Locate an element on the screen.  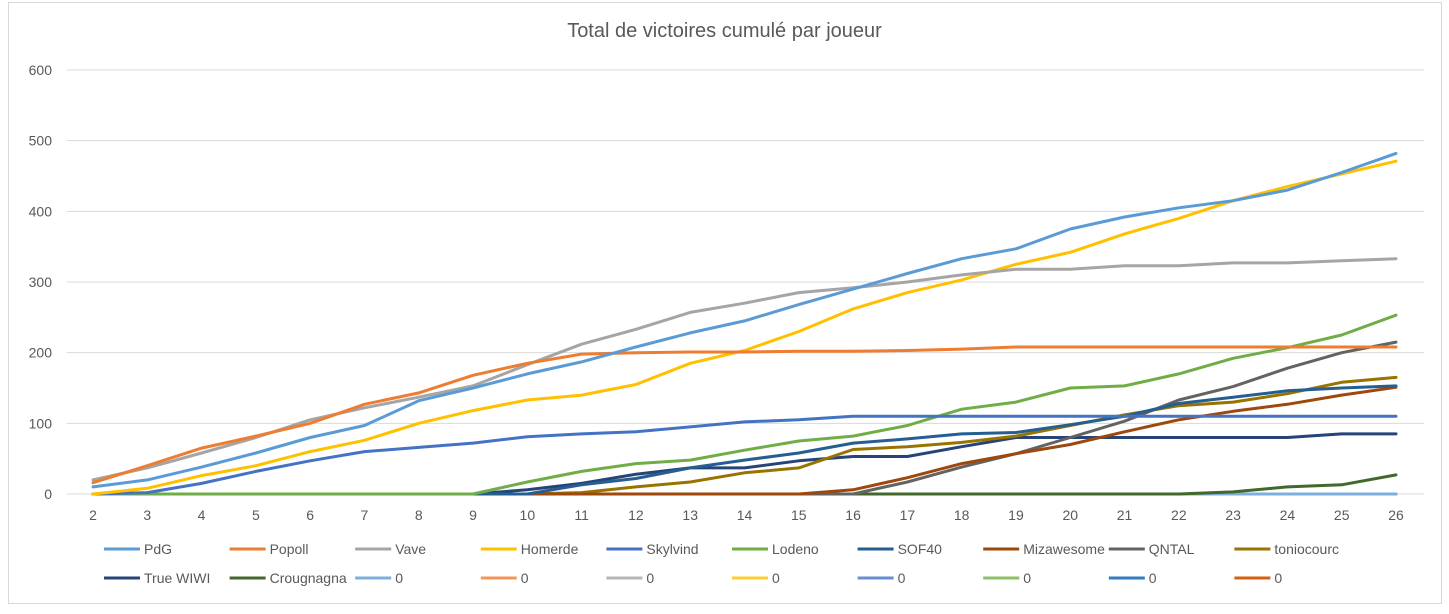
legend-item: Skylvind is located at coordinates (652, 549).